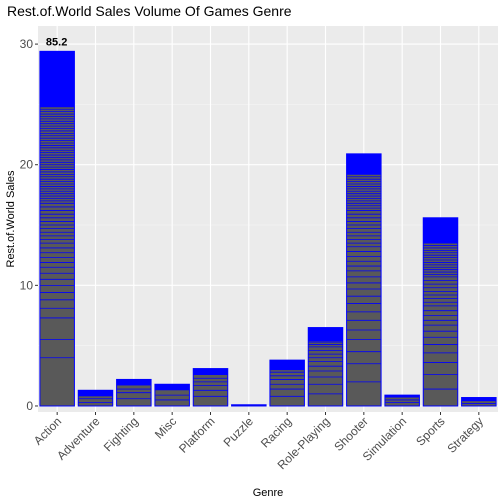  Describe the element at coordinates (47, 430) in the screenshot. I see `x-tick-label: Action` at that location.